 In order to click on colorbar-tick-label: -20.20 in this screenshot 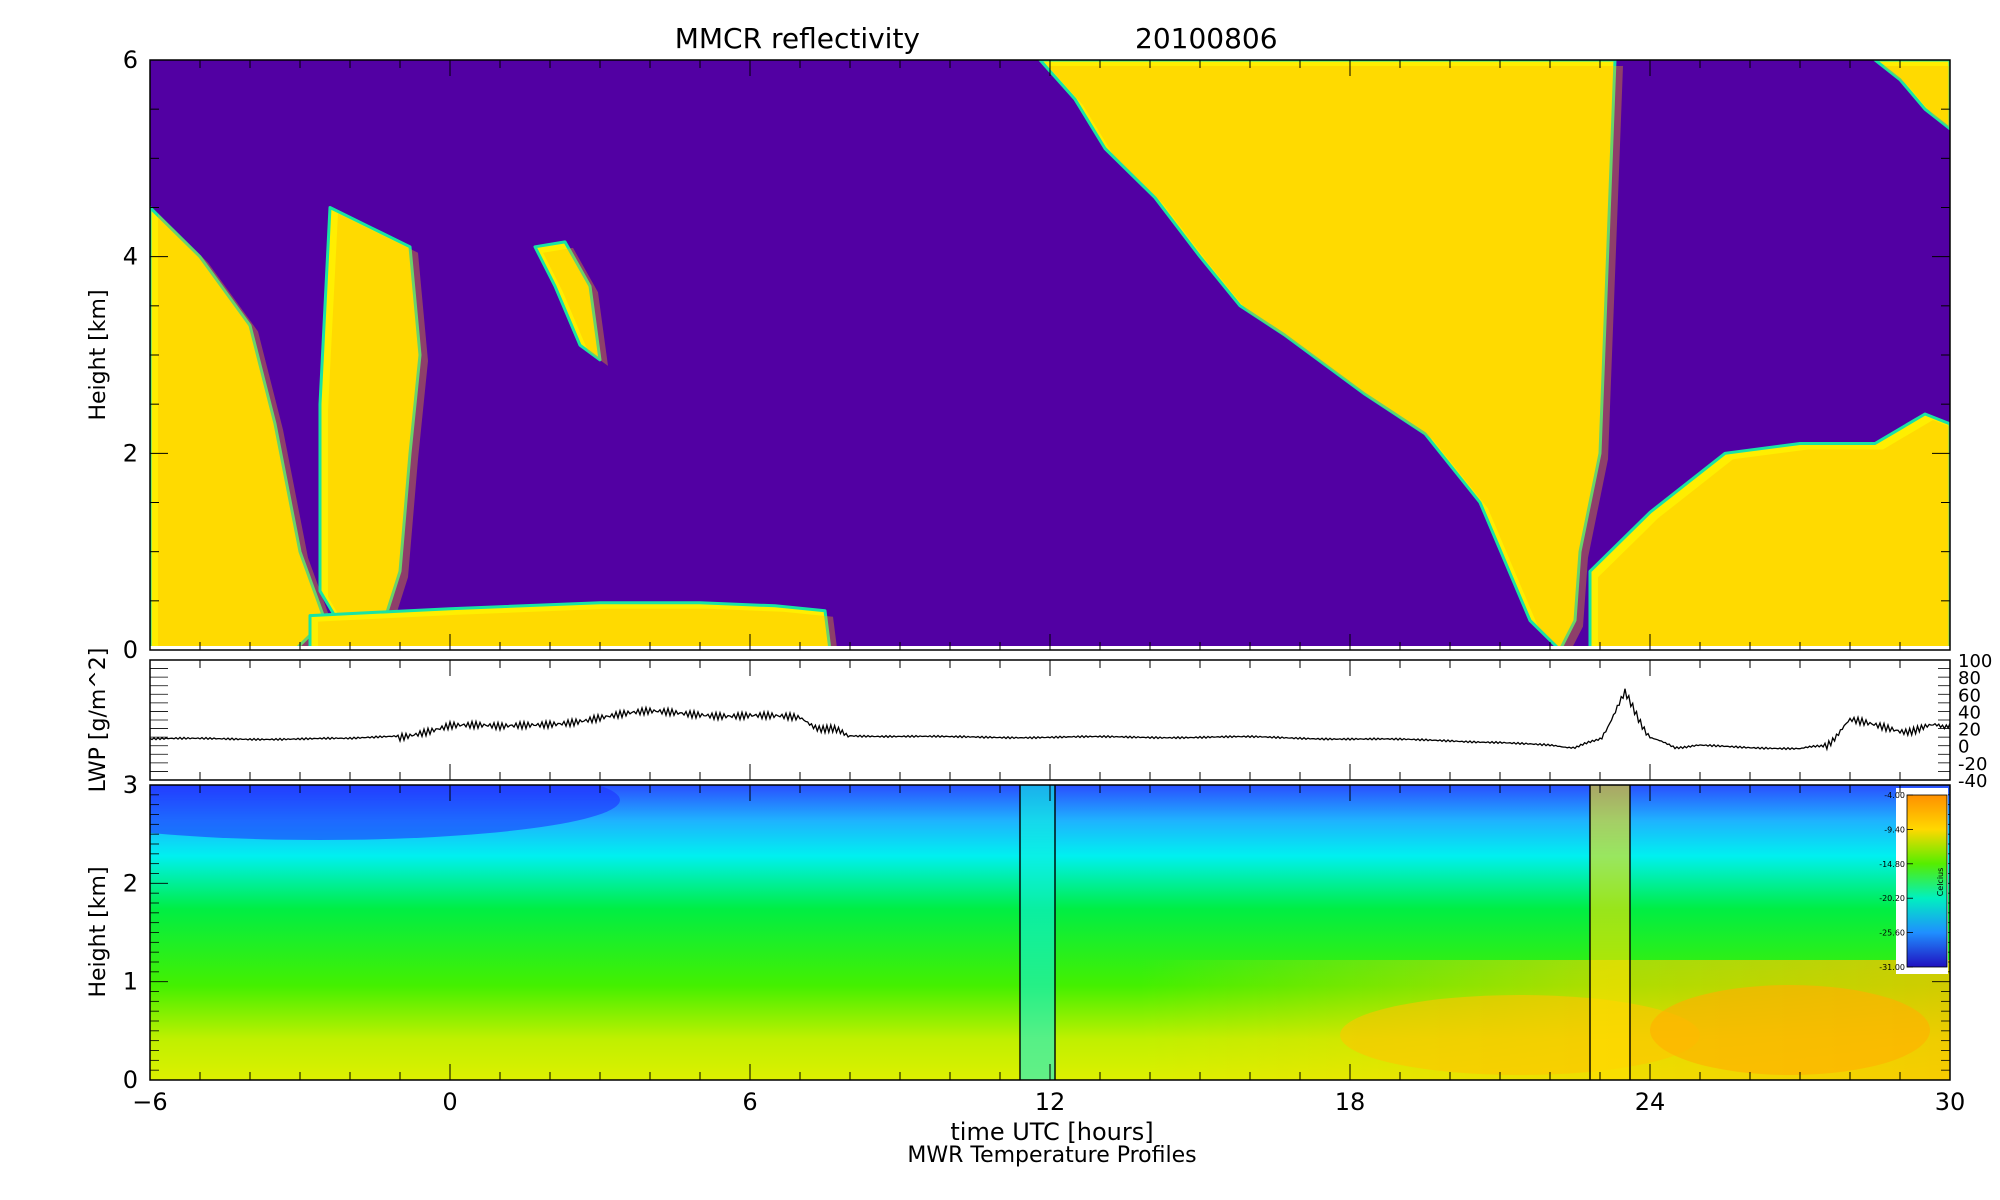, I will do `click(1892, 898)`.